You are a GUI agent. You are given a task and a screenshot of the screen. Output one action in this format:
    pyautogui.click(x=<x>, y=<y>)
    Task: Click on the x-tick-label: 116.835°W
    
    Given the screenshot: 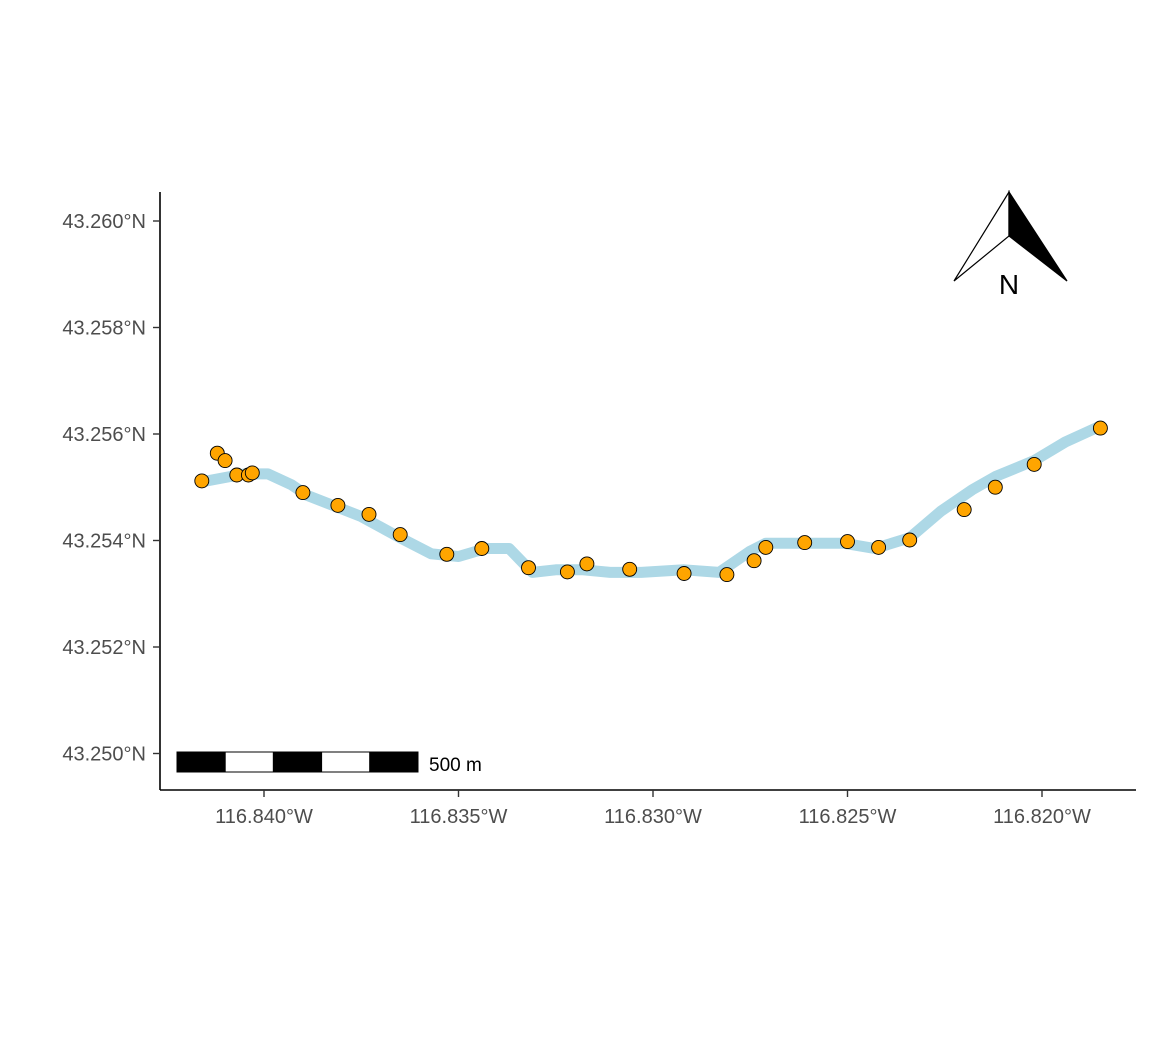 What is the action you would take?
    pyautogui.click(x=459, y=817)
    